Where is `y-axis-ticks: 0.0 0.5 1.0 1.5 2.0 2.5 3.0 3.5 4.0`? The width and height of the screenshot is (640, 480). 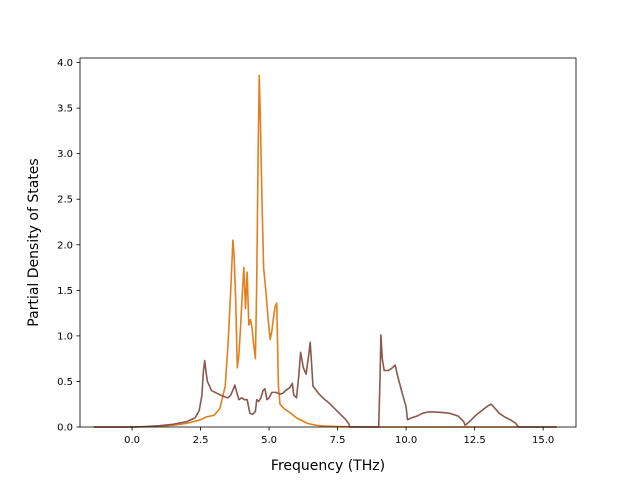
y-axis-ticks: 0.0 0.5 1.0 1.5 2.0 2.5 3.0 3.5 4.0 is located at coordinates (68, 246).